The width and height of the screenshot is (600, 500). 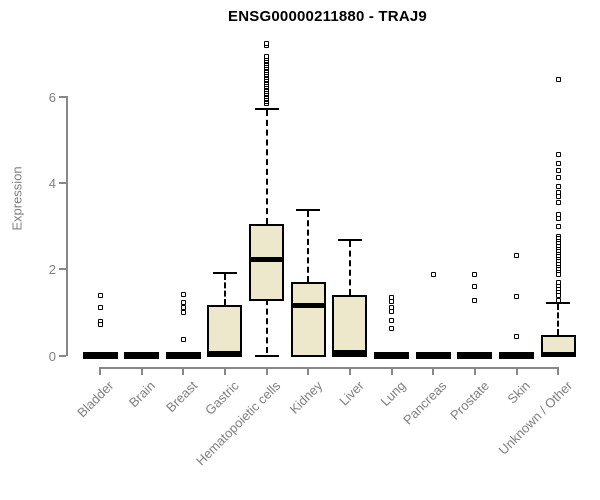 What do you see at coordinates (181, 397) in the screenshot?
I see `x-tick-label: Breast` at bounding box center [181, 397].